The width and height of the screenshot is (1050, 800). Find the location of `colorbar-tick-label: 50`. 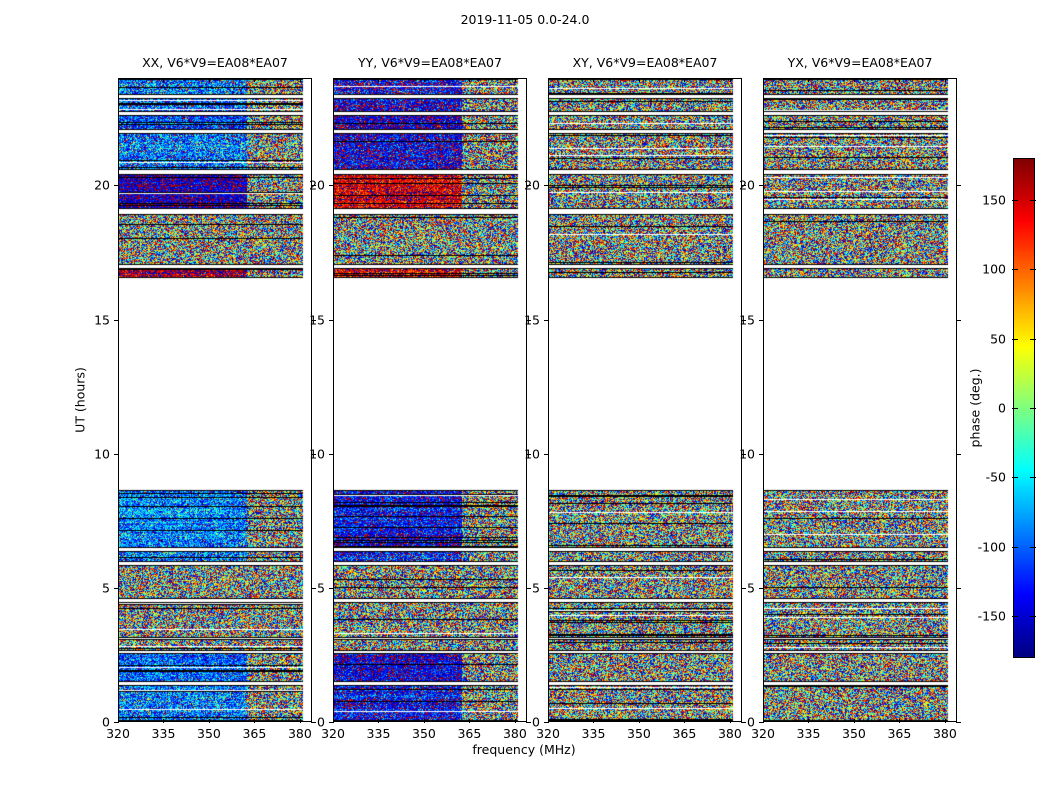

colorbar-tick-label: 50 is located at coordinates (998, 339).